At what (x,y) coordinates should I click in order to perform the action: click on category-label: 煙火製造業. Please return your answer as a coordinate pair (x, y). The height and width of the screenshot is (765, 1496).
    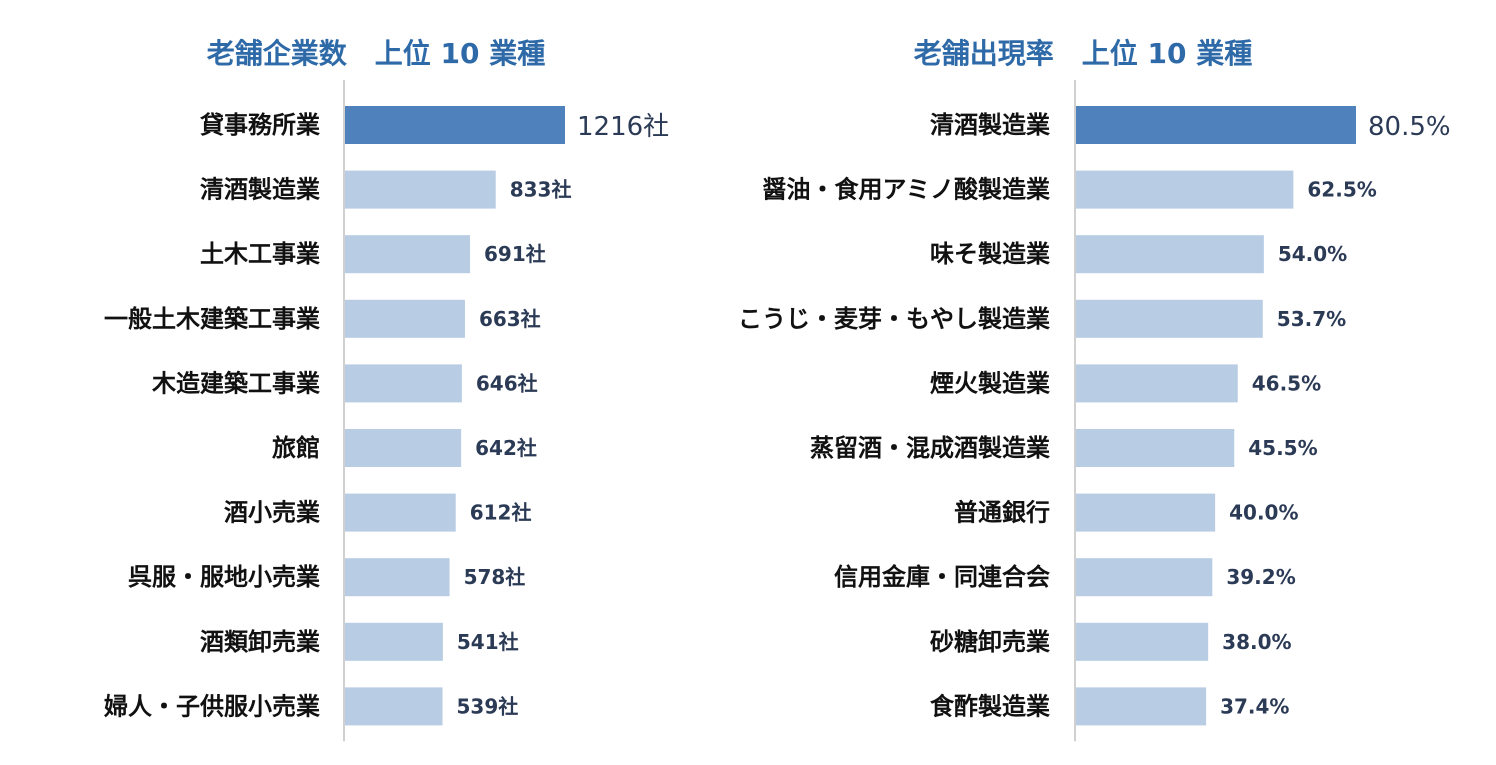
    Looking at the image, I should click on (990, 383).